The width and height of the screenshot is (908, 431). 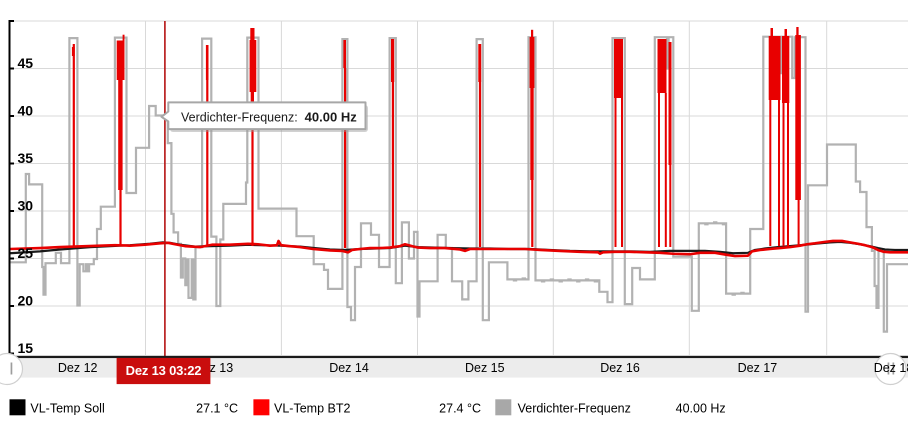 What do you see at coordinates (26, 348) in the screenshot?
I see `svg-text: 15` at bounding box center [26, 348].